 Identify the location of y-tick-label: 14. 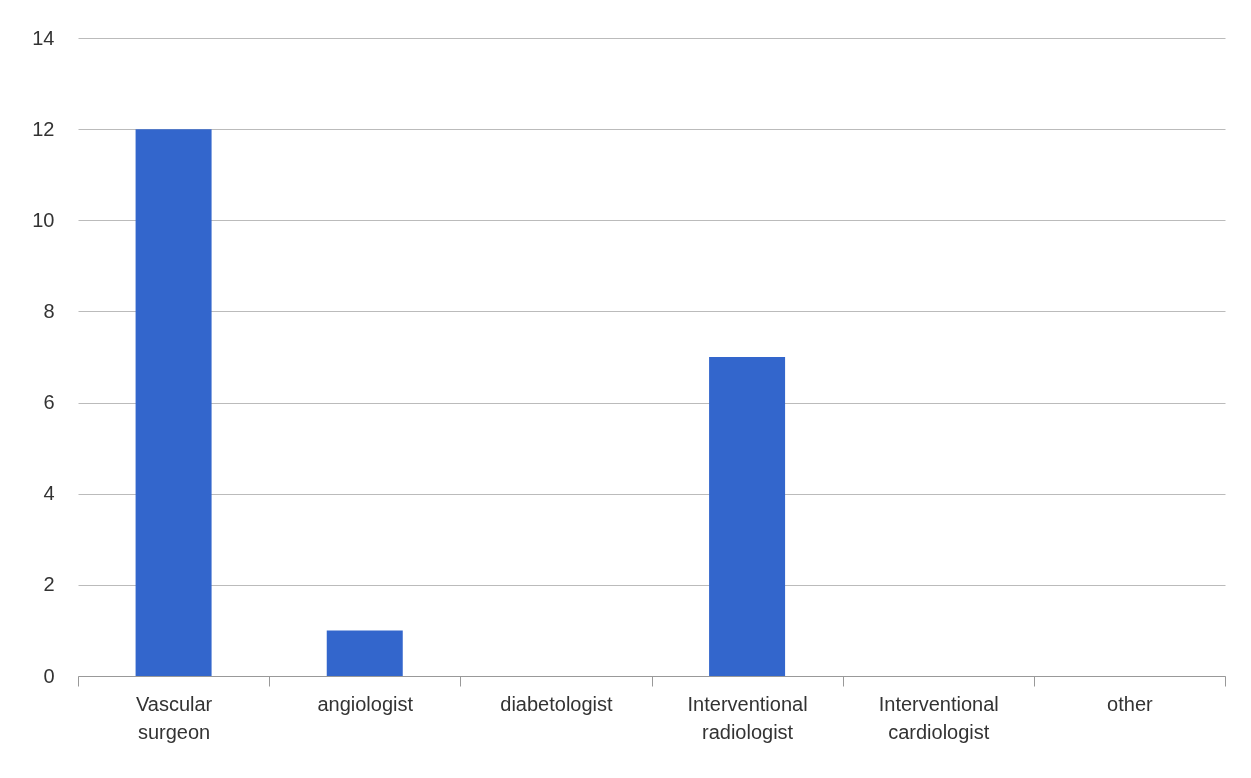
(43, 37).